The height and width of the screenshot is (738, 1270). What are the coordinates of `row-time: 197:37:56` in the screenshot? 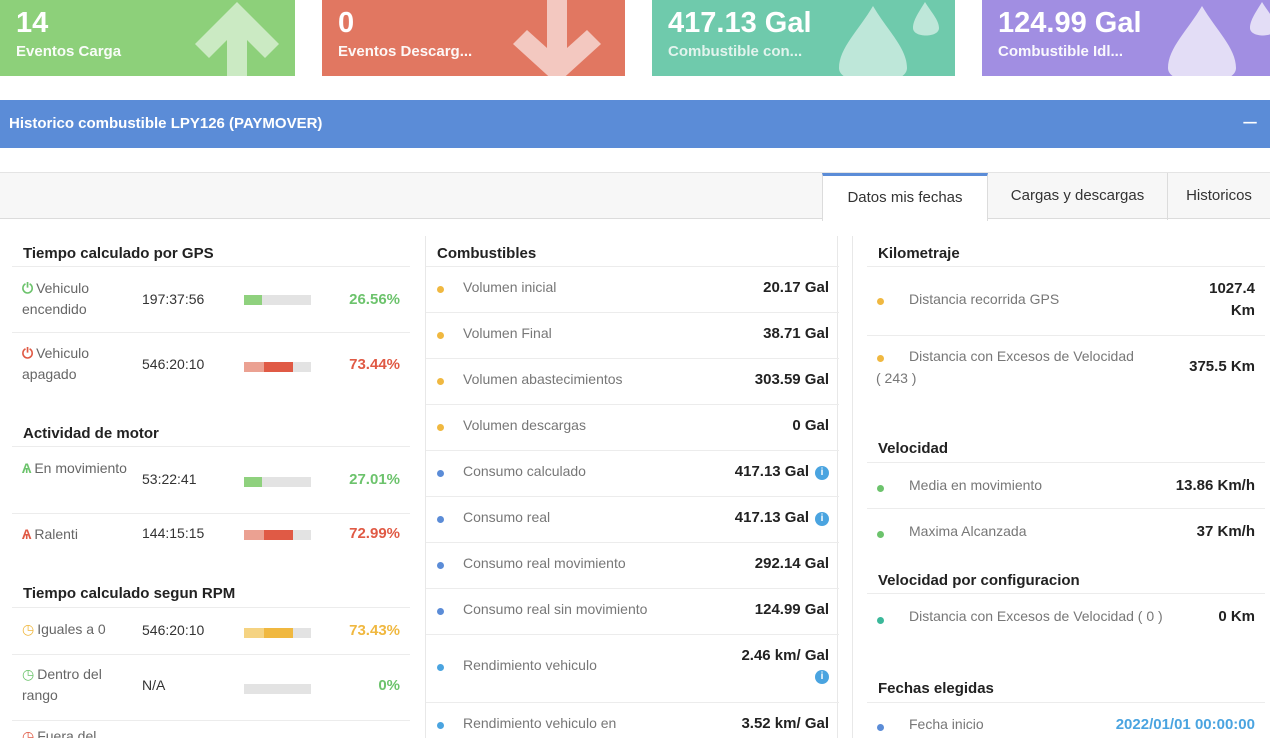 It's located at (173, 299).